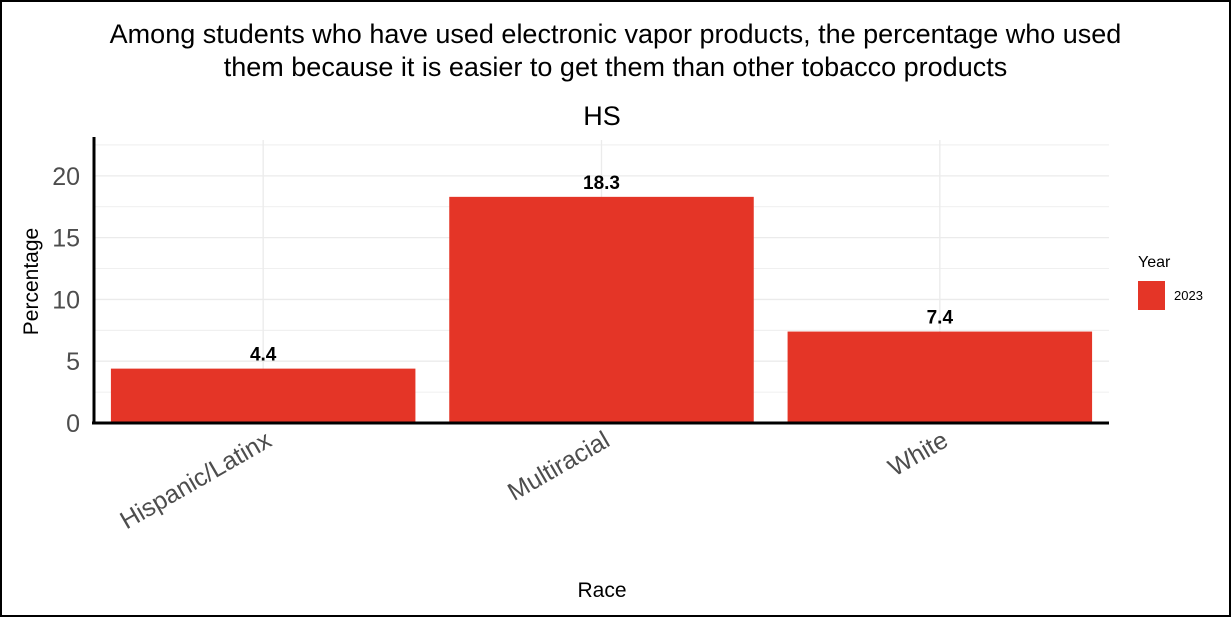  I want to click on legend-swatch-2023, so click(1151, 295).